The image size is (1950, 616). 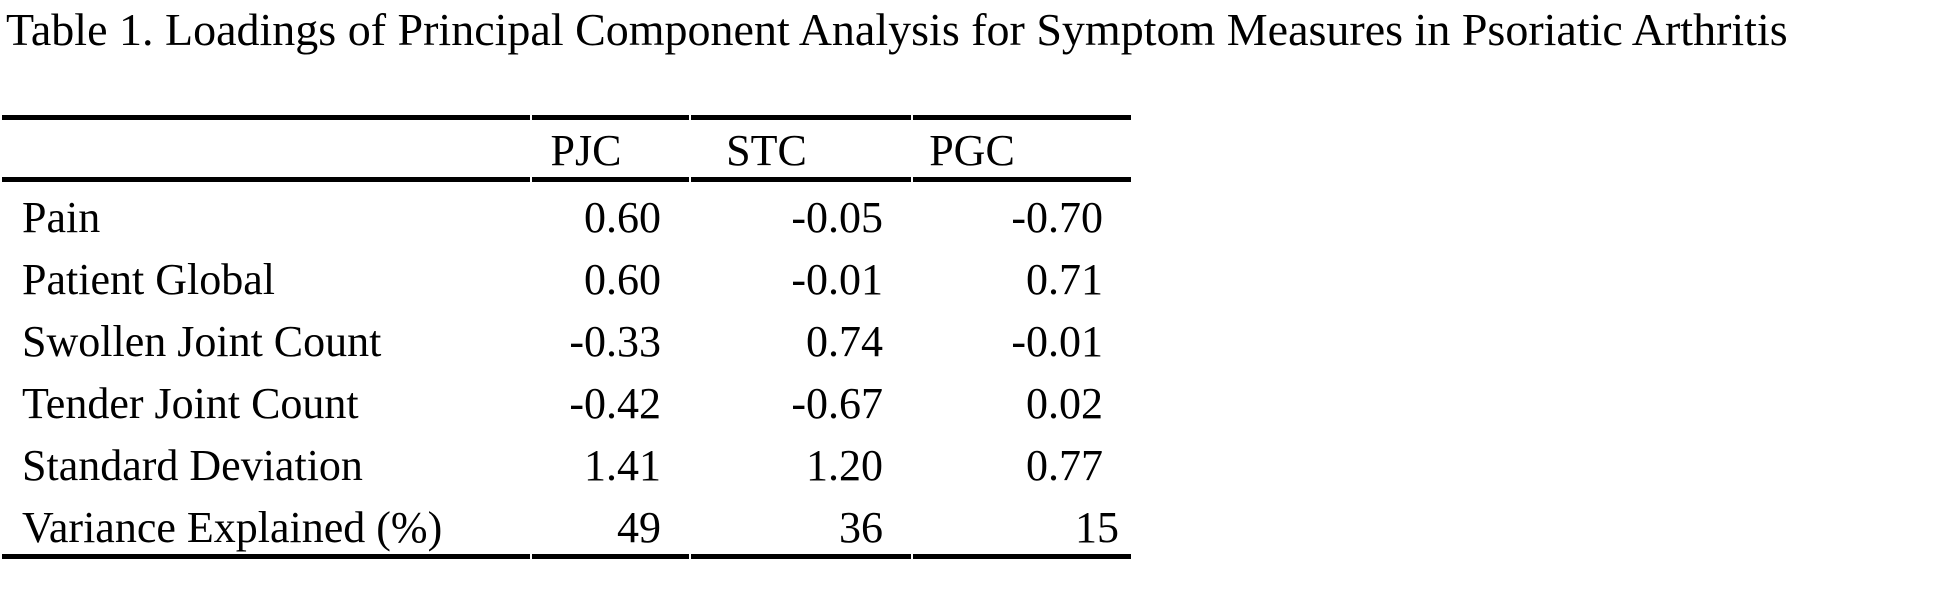 I want to click on cell-stc: 0.74, so click(x=844, y=342).